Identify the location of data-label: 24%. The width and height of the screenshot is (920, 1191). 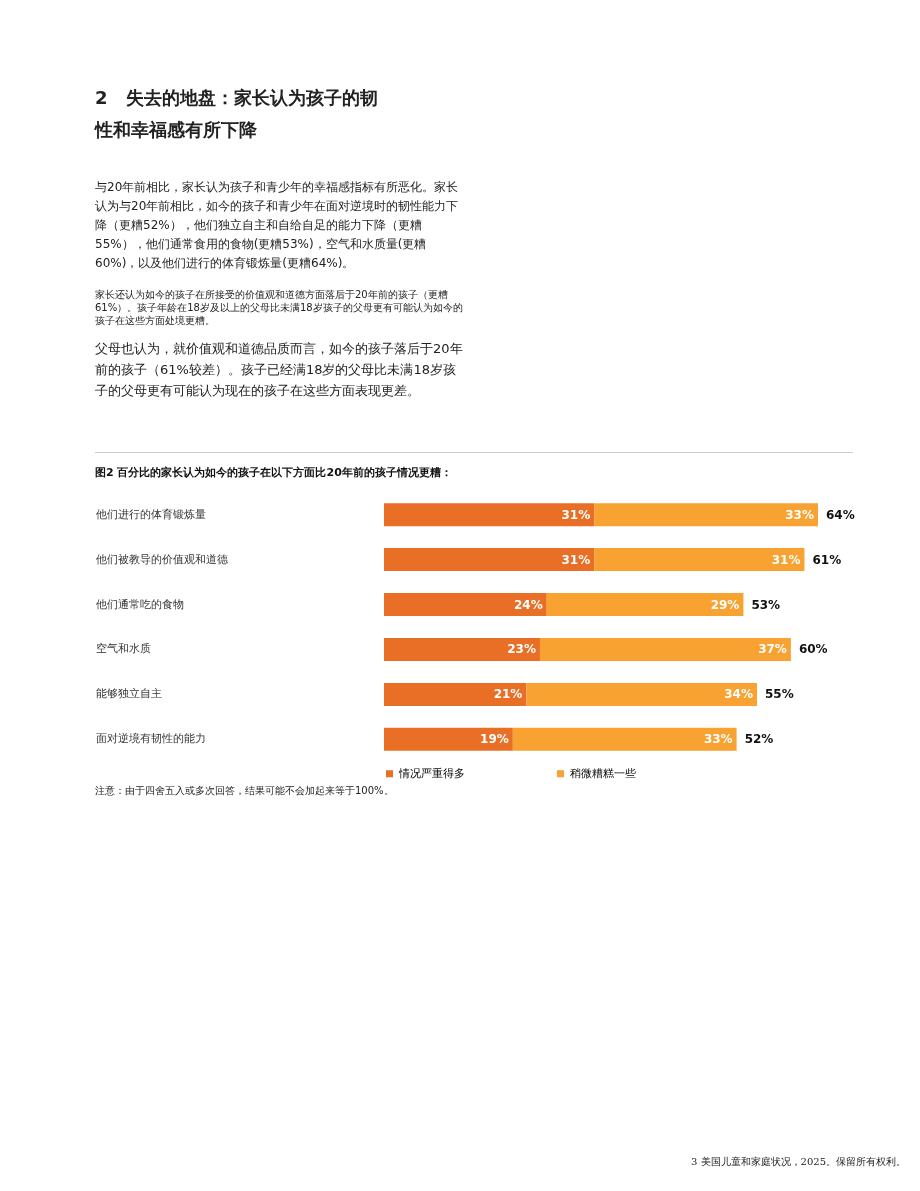
(528, 604).